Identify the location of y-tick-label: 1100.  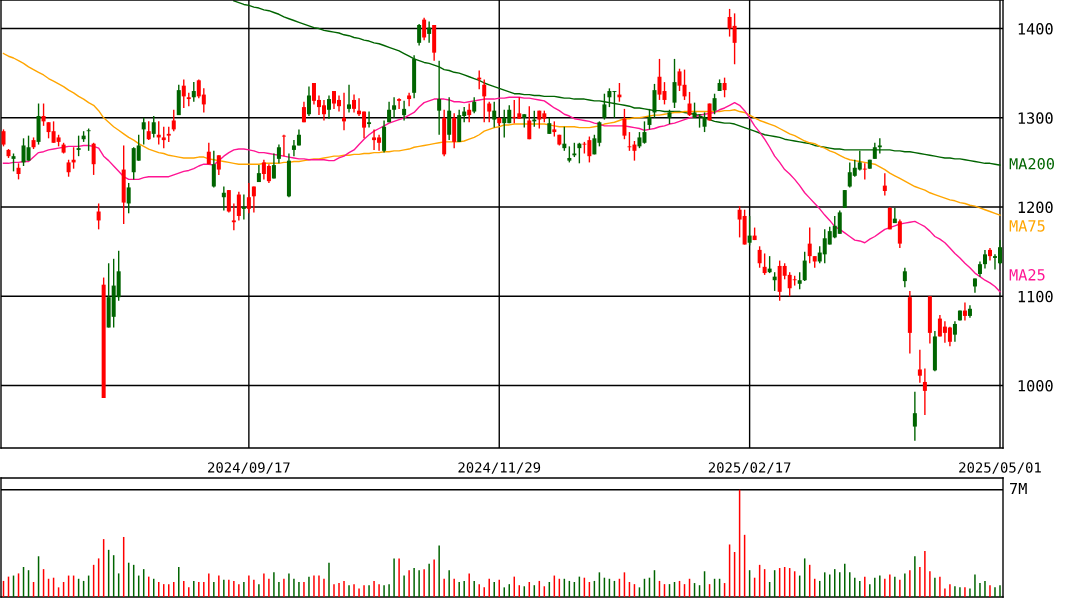
(1035, 296).